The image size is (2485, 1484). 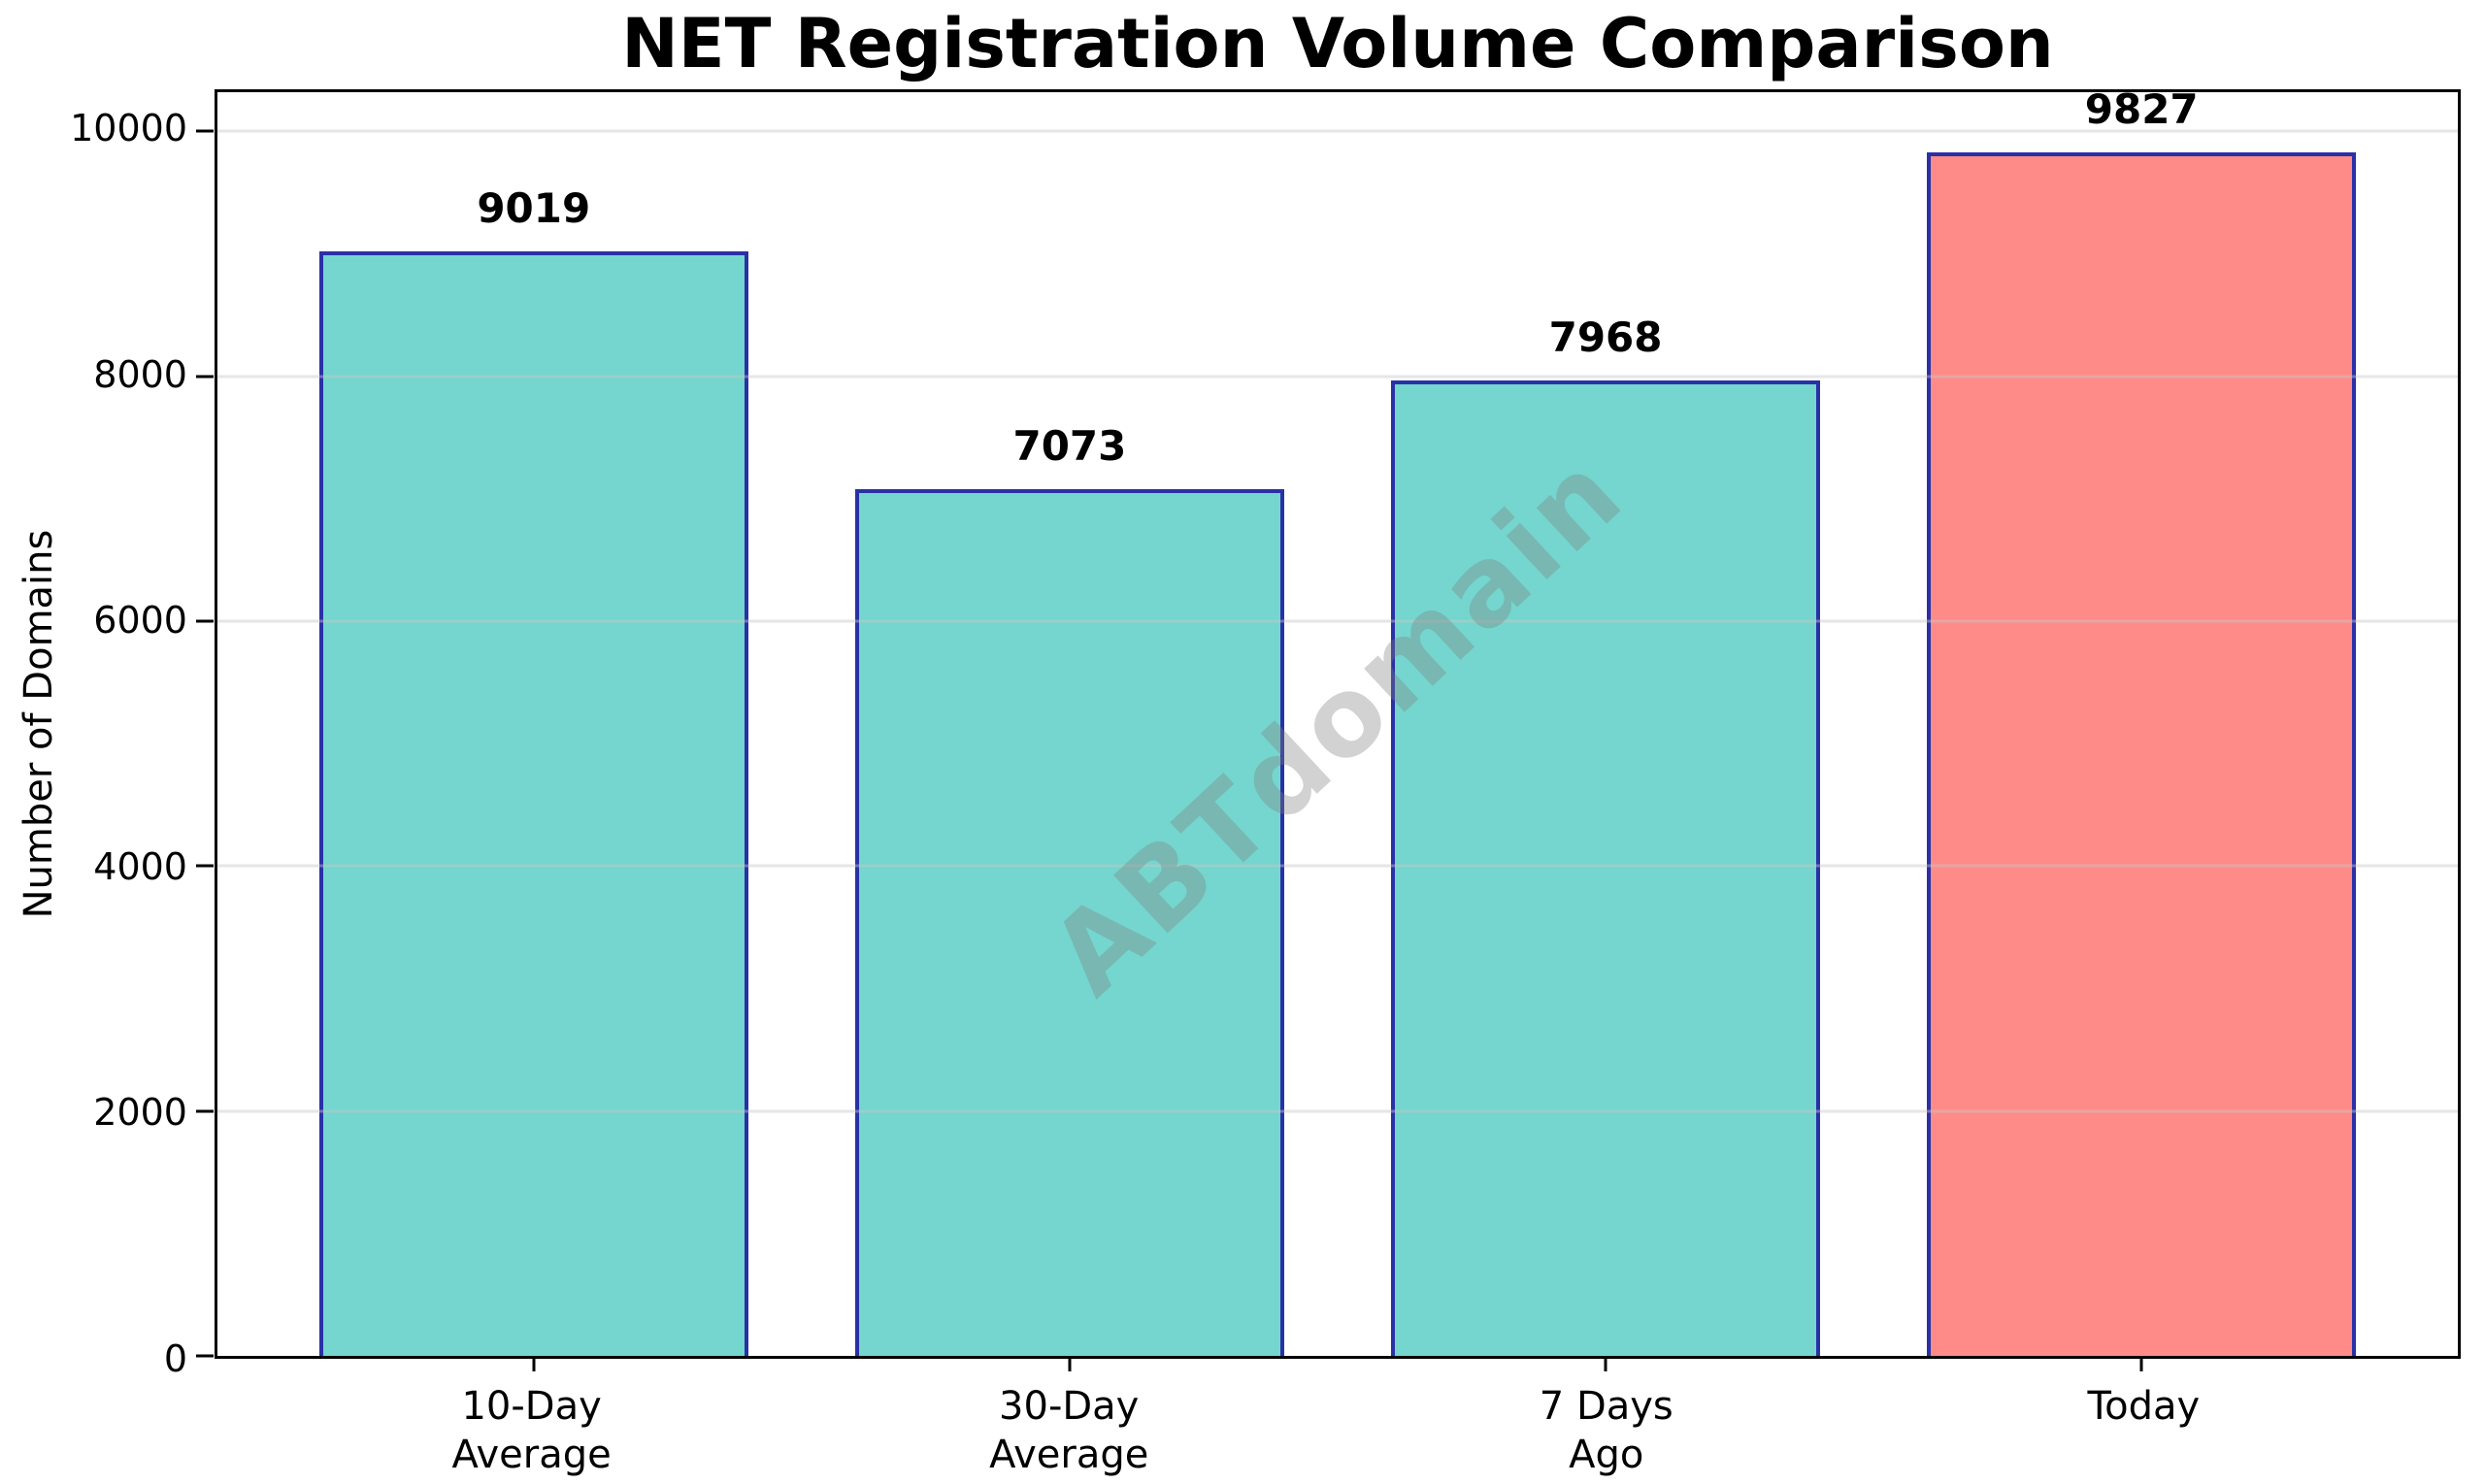 I want to click on y-tick-label-6000: 6000, so click(x=140, y=621).